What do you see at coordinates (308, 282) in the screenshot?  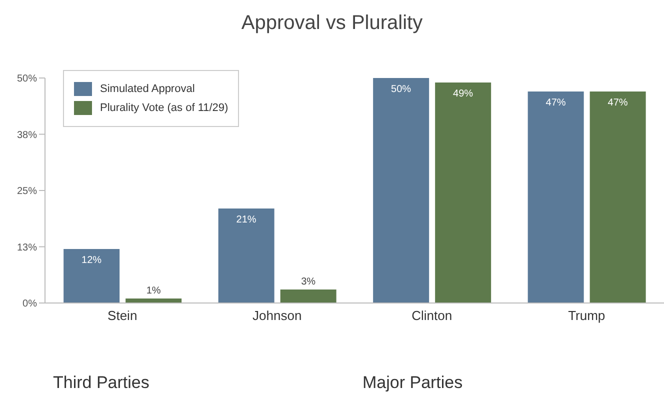 I see `text: 3%` at bounding box center [308, 282].